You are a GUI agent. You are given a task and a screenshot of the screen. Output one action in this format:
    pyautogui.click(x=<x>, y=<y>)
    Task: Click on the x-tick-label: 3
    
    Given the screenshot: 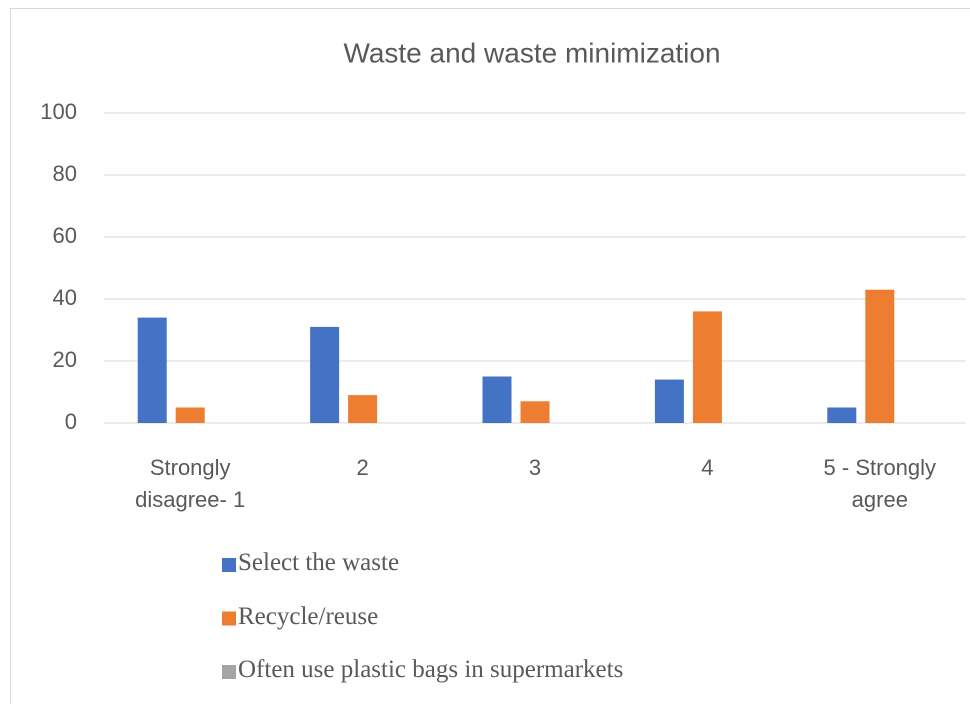 What is the action you would take?
    pyautogui.click(x=535, y=467)
    